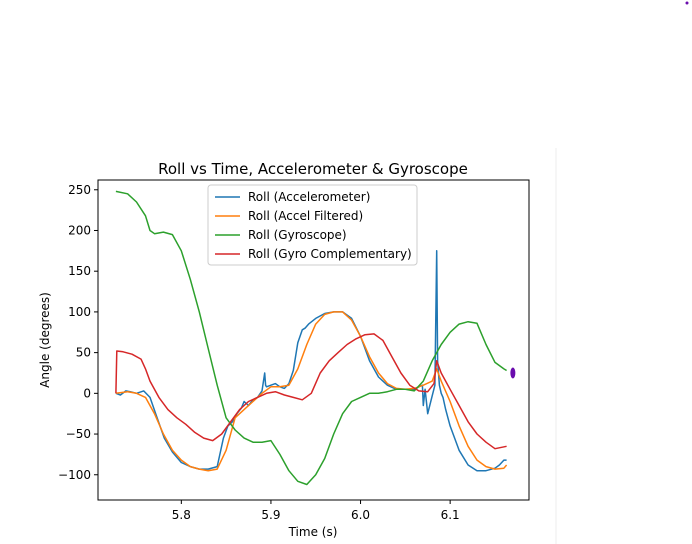  I want to click on x-tick-label: 6.0, so click(360, 515).